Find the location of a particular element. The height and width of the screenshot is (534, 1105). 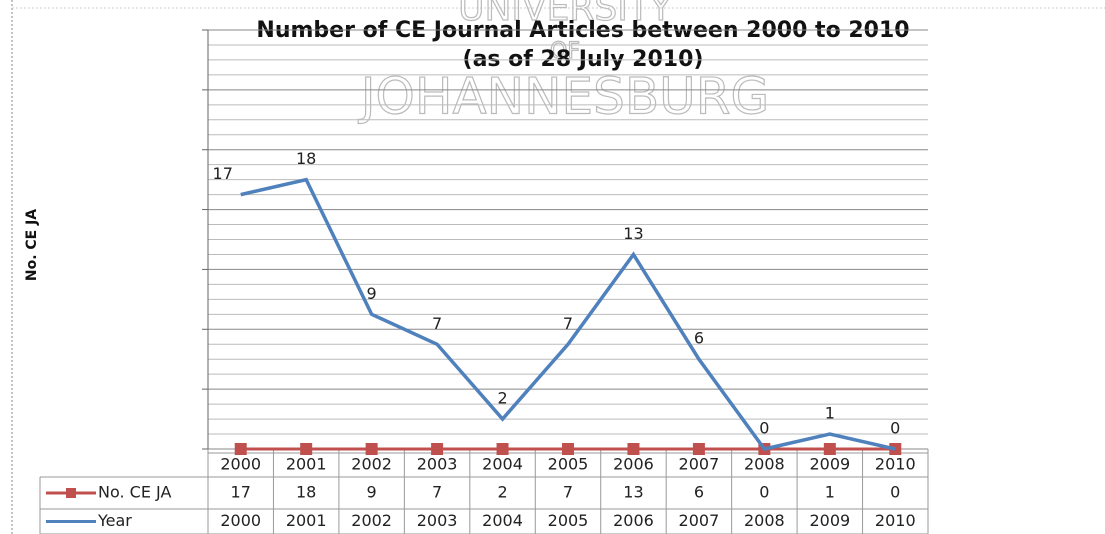

table-value: 2 is located at coordinates (502, 492).